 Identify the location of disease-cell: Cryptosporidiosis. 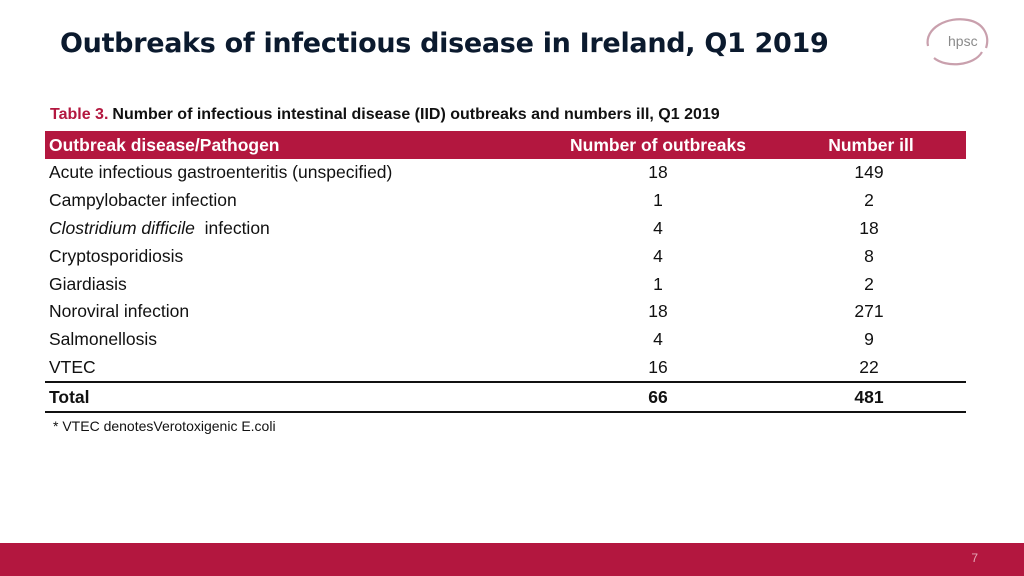
(116, 255).